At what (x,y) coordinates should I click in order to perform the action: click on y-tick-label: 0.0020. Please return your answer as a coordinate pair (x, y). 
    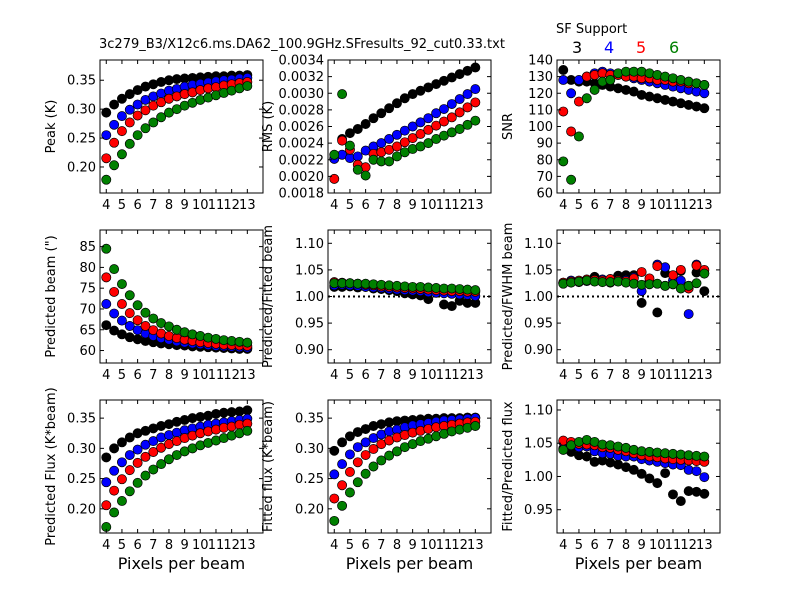
    Looking at the image, I should click on (302, 177).